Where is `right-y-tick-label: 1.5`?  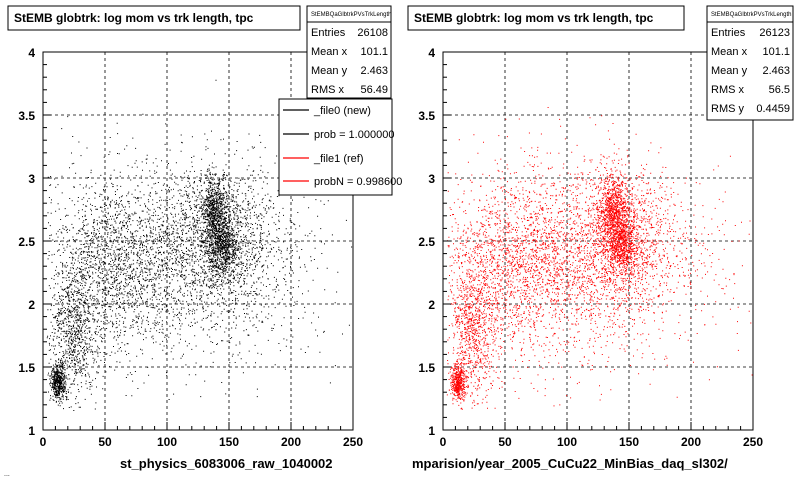
right-y-tick-label: 1.5 is located at coordinates (426, 368).